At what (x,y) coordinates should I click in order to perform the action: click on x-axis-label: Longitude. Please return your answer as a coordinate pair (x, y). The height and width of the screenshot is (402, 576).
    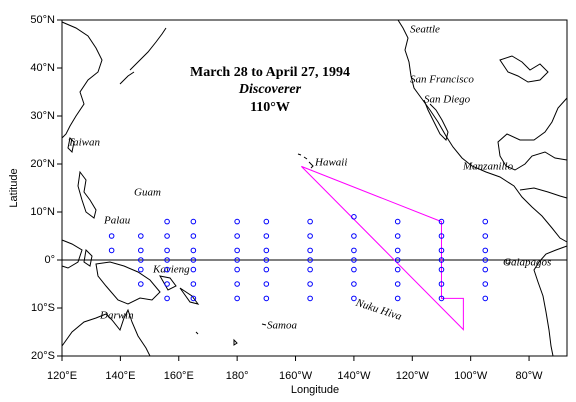
    Looking at the image, I should click on (315, 390).